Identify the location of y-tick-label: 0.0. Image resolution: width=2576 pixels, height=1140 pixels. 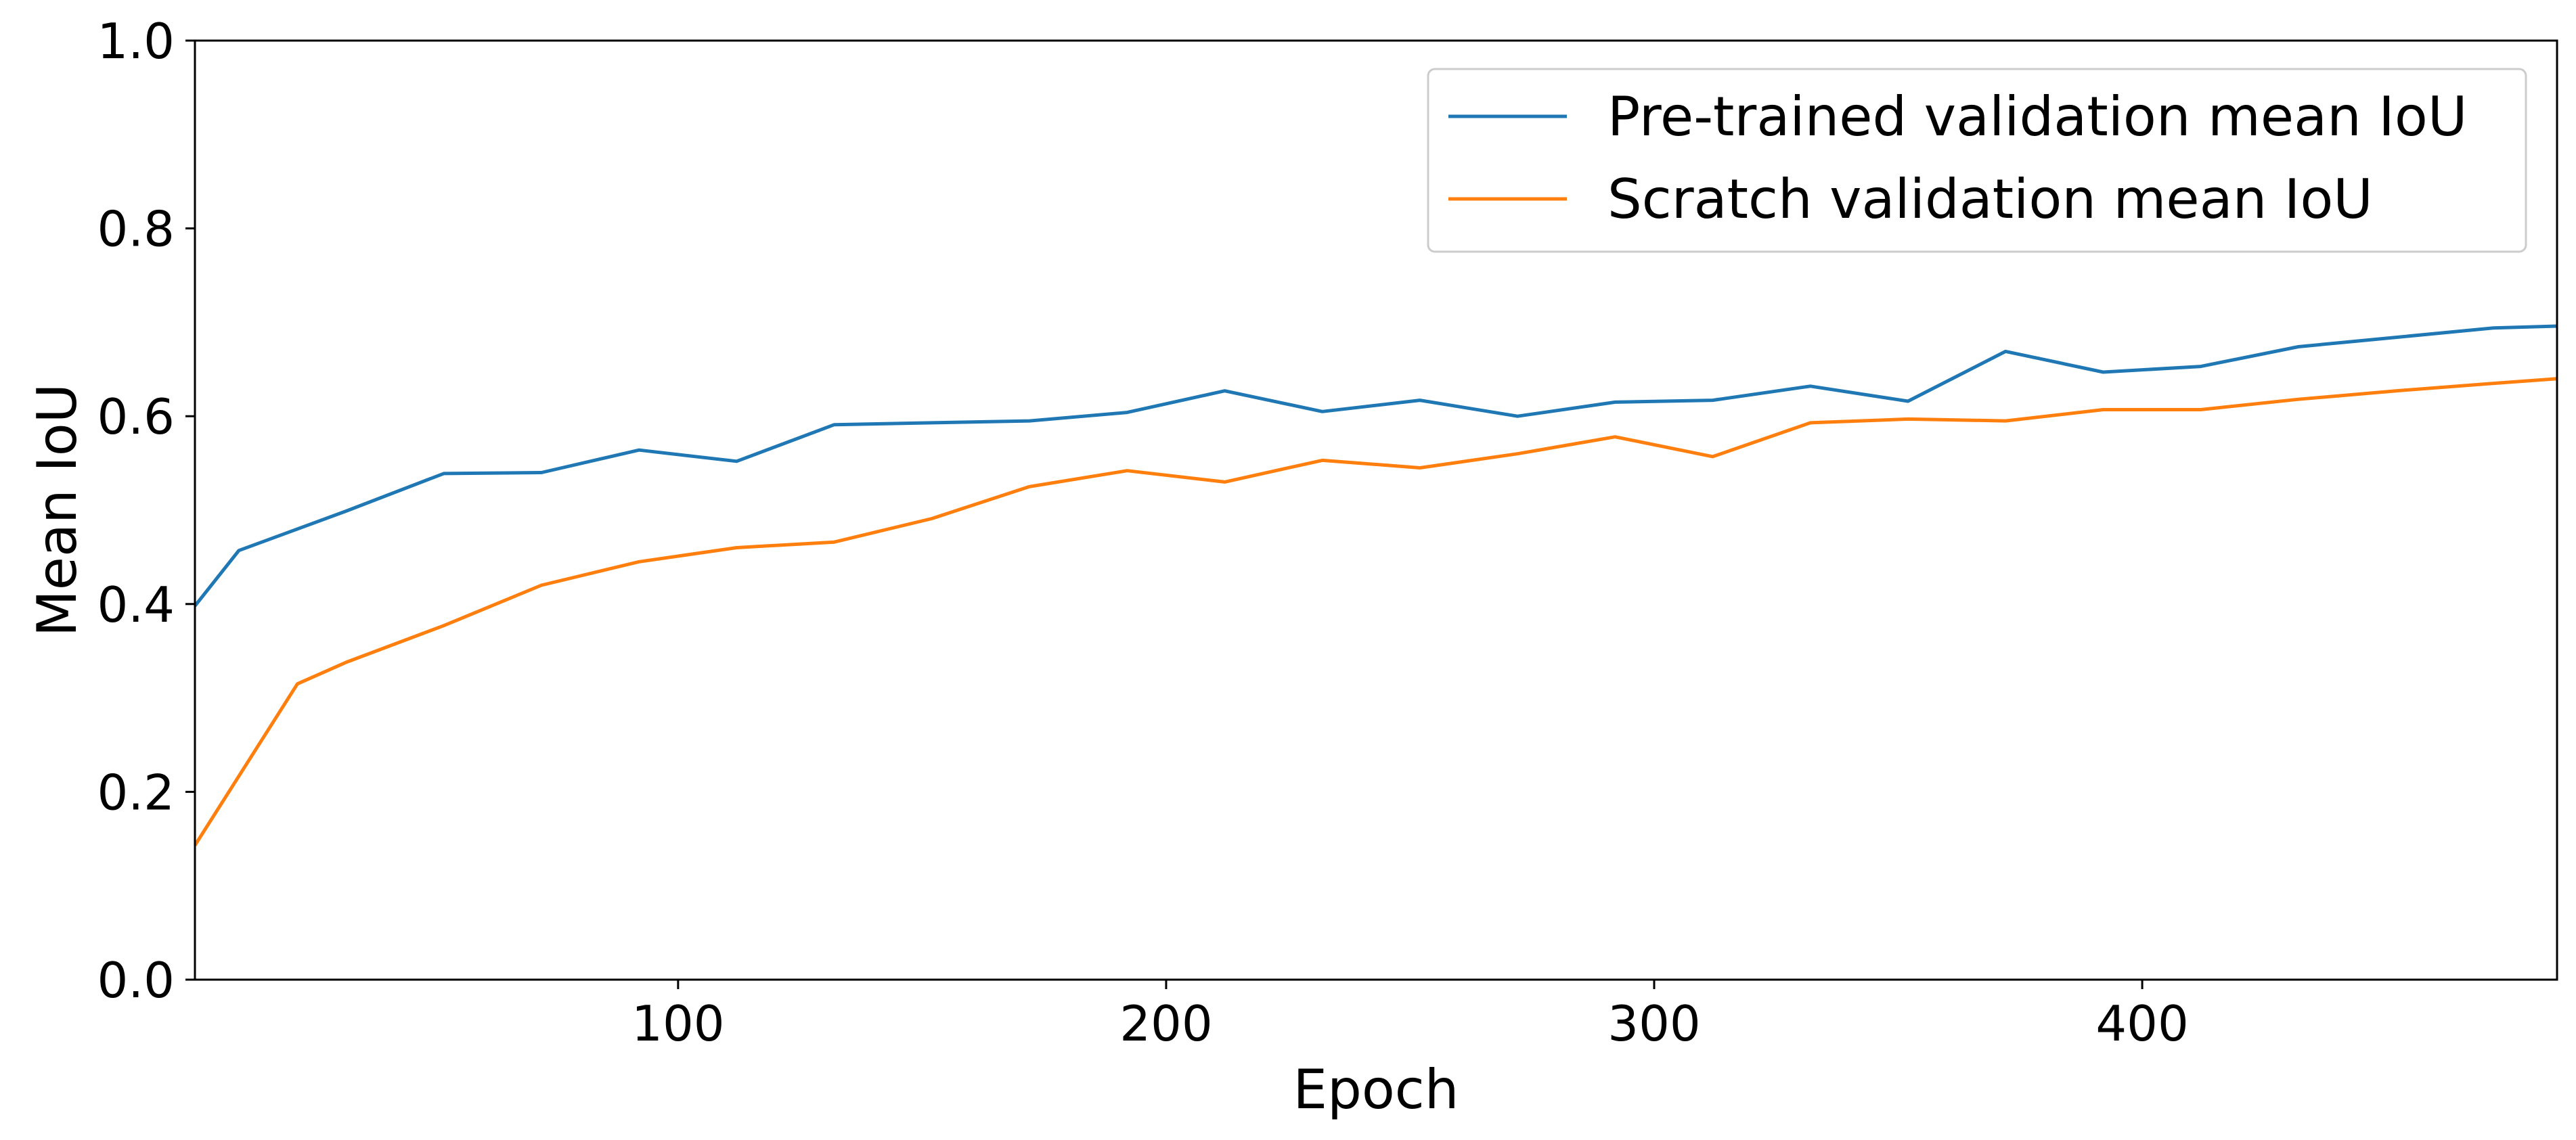
(136, 981).